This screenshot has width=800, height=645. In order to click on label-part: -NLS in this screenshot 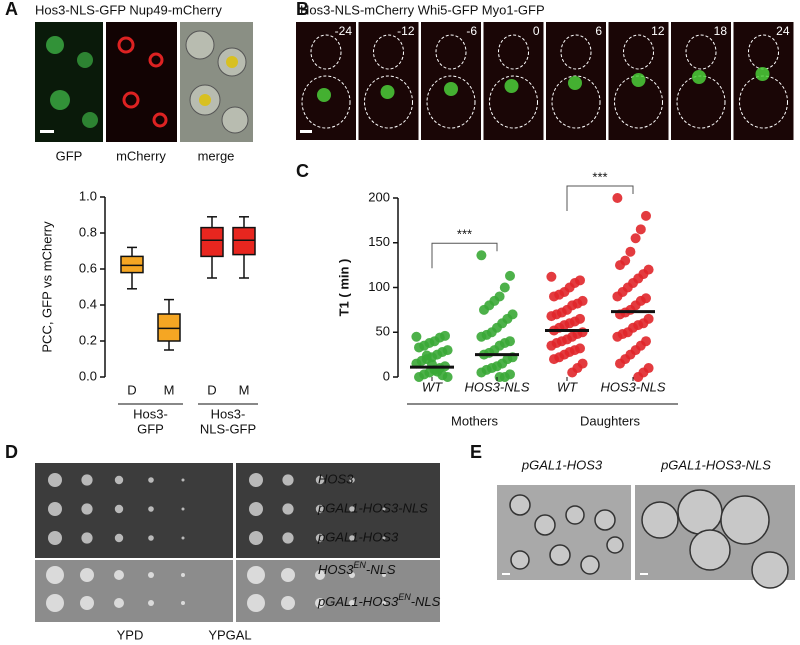, I will do `click(381, 569)`.